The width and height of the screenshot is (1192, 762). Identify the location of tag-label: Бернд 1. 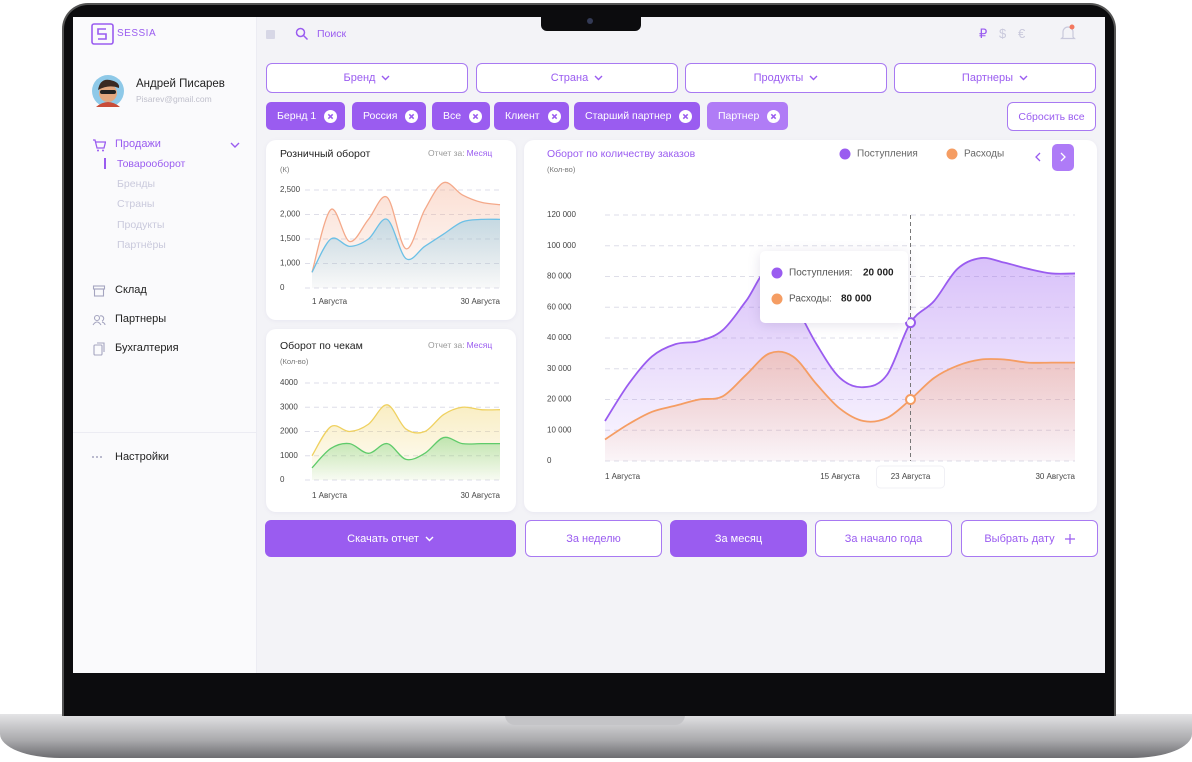
(297, 116).